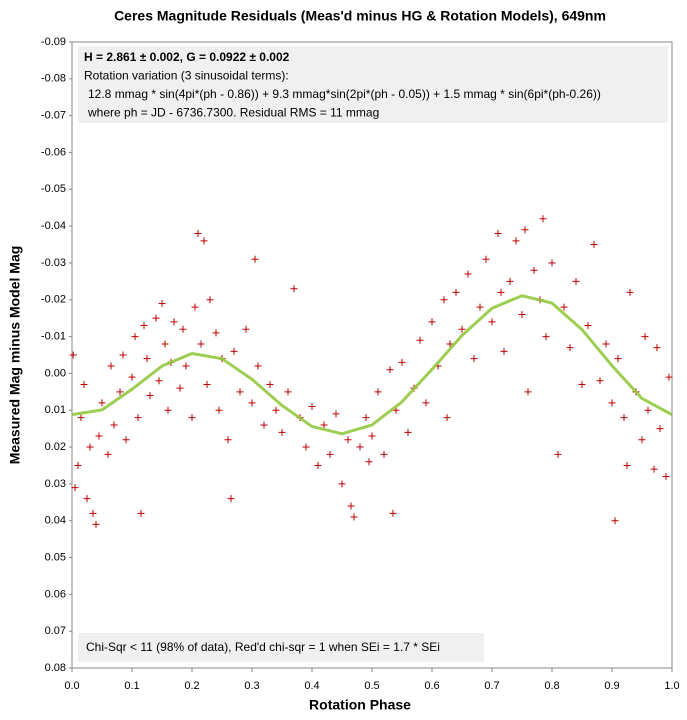 This screenshot has width=687, height=720. Describe the element at coordinates (53, 336) in the screenshot. I see `y-tick-label: -0.01` at that location.